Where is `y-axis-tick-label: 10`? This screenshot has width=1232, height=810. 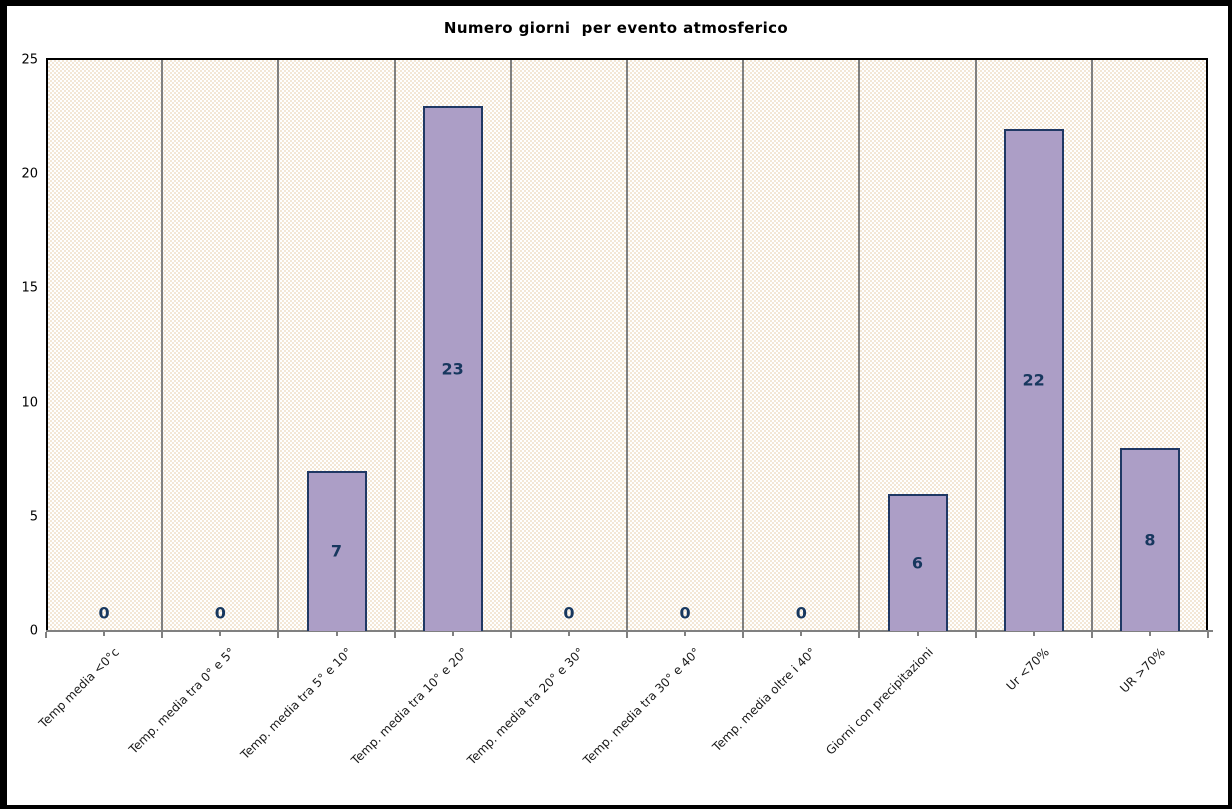 y-axis-tick-label: 10 is located at coordinates (29, 403).